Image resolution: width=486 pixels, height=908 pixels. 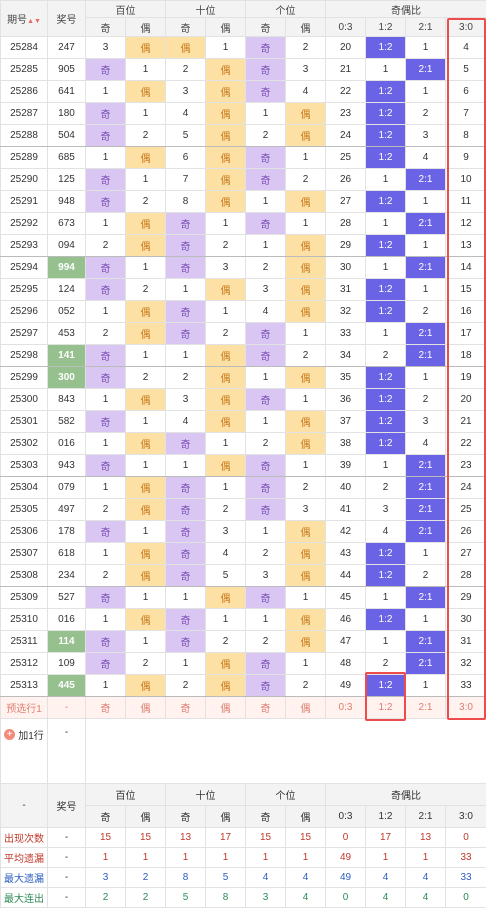 What do you see at coordinates (67, 708) in the screenshot?
I see `predict-prize: -` at bounding box center [67, 708].